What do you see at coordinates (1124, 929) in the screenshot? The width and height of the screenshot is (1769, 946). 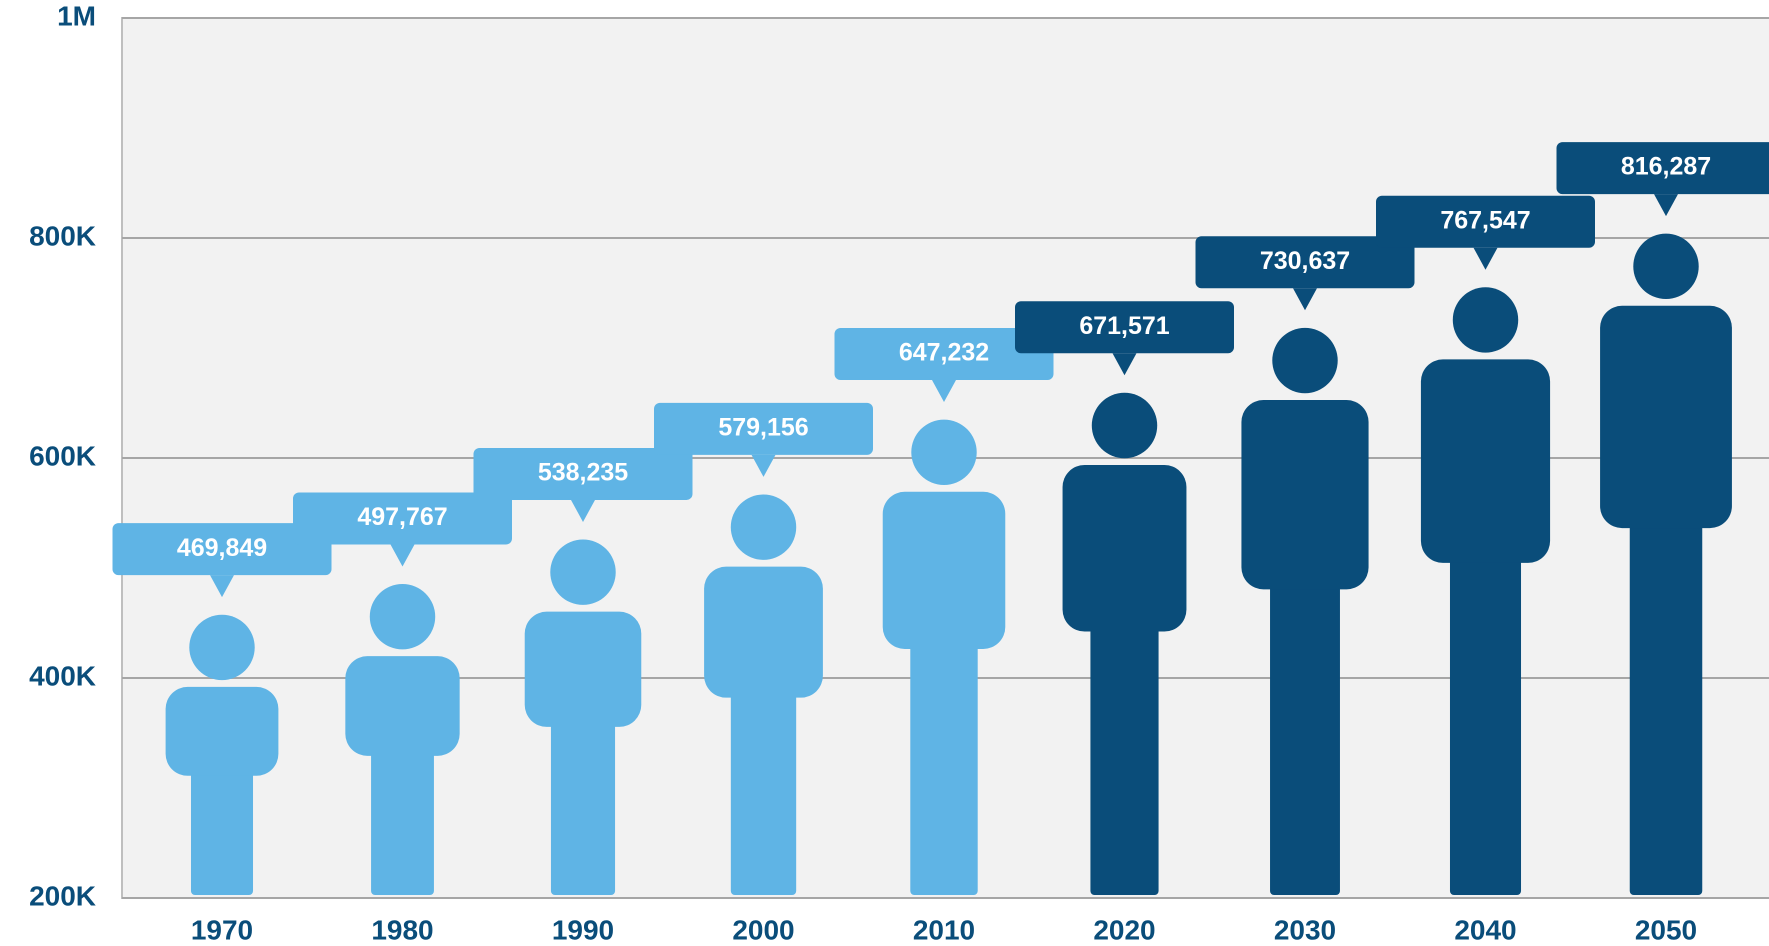 I see `x-tick-label: 2020` at bounding box center [1124, 929].